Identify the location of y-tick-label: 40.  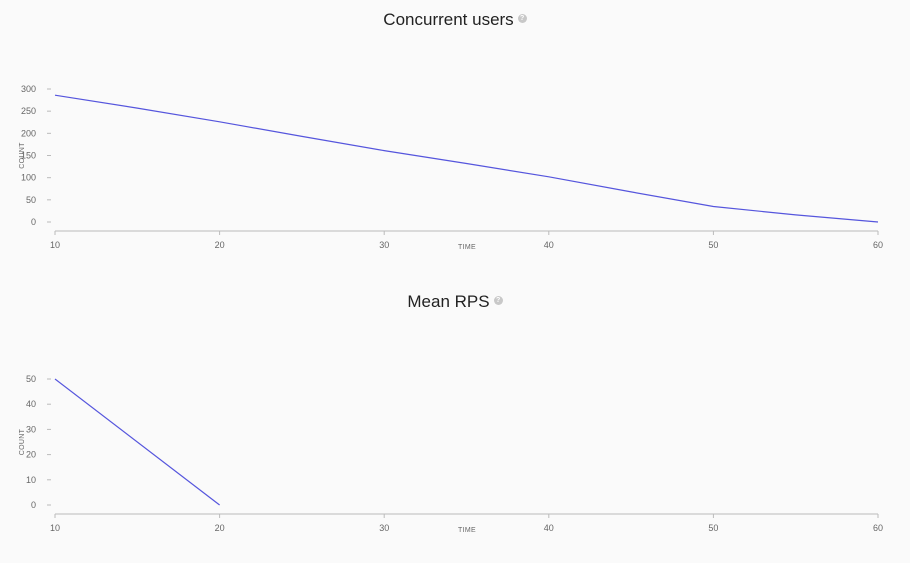
(31, 404).